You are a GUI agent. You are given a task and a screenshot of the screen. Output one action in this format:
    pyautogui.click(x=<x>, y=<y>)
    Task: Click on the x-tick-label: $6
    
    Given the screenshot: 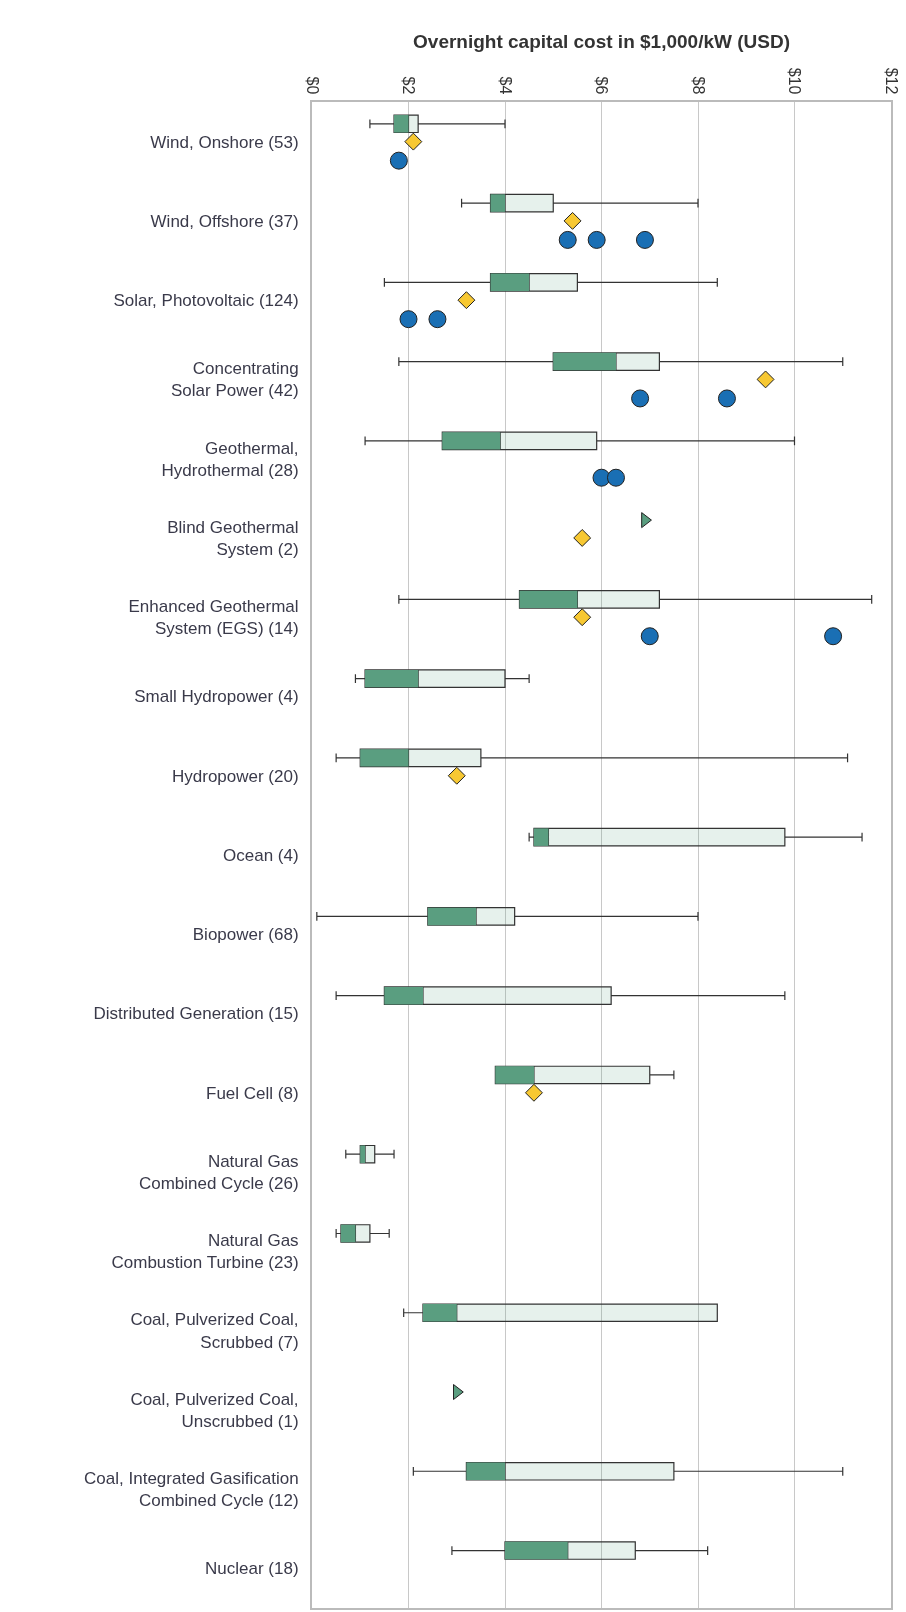 What is the action you would take?
    pyautogui.click(x=602, y=85)
    